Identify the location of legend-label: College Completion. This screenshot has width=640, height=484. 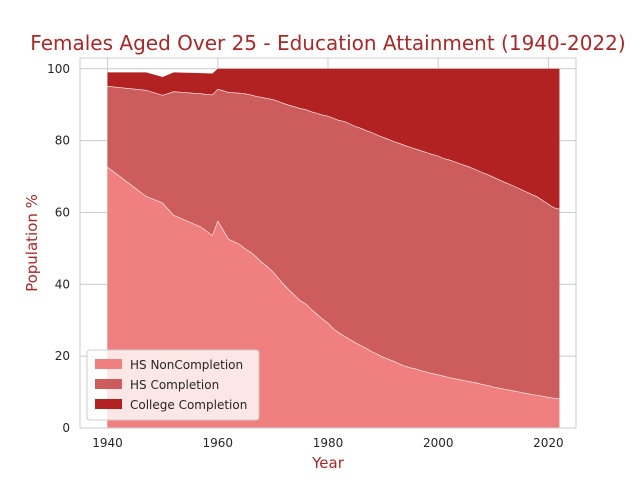
(188, 405).